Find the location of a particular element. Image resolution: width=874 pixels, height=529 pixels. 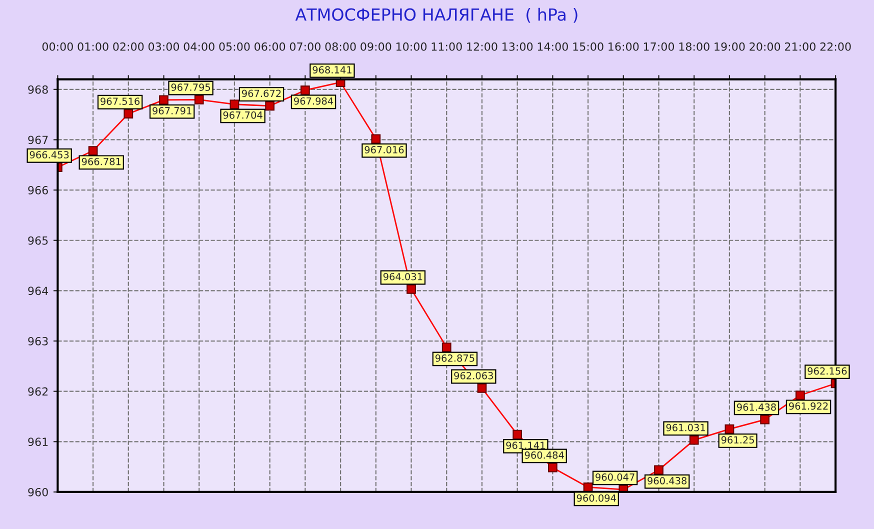

x-tick-label: 22:00 is located at coordinates (835, 46).